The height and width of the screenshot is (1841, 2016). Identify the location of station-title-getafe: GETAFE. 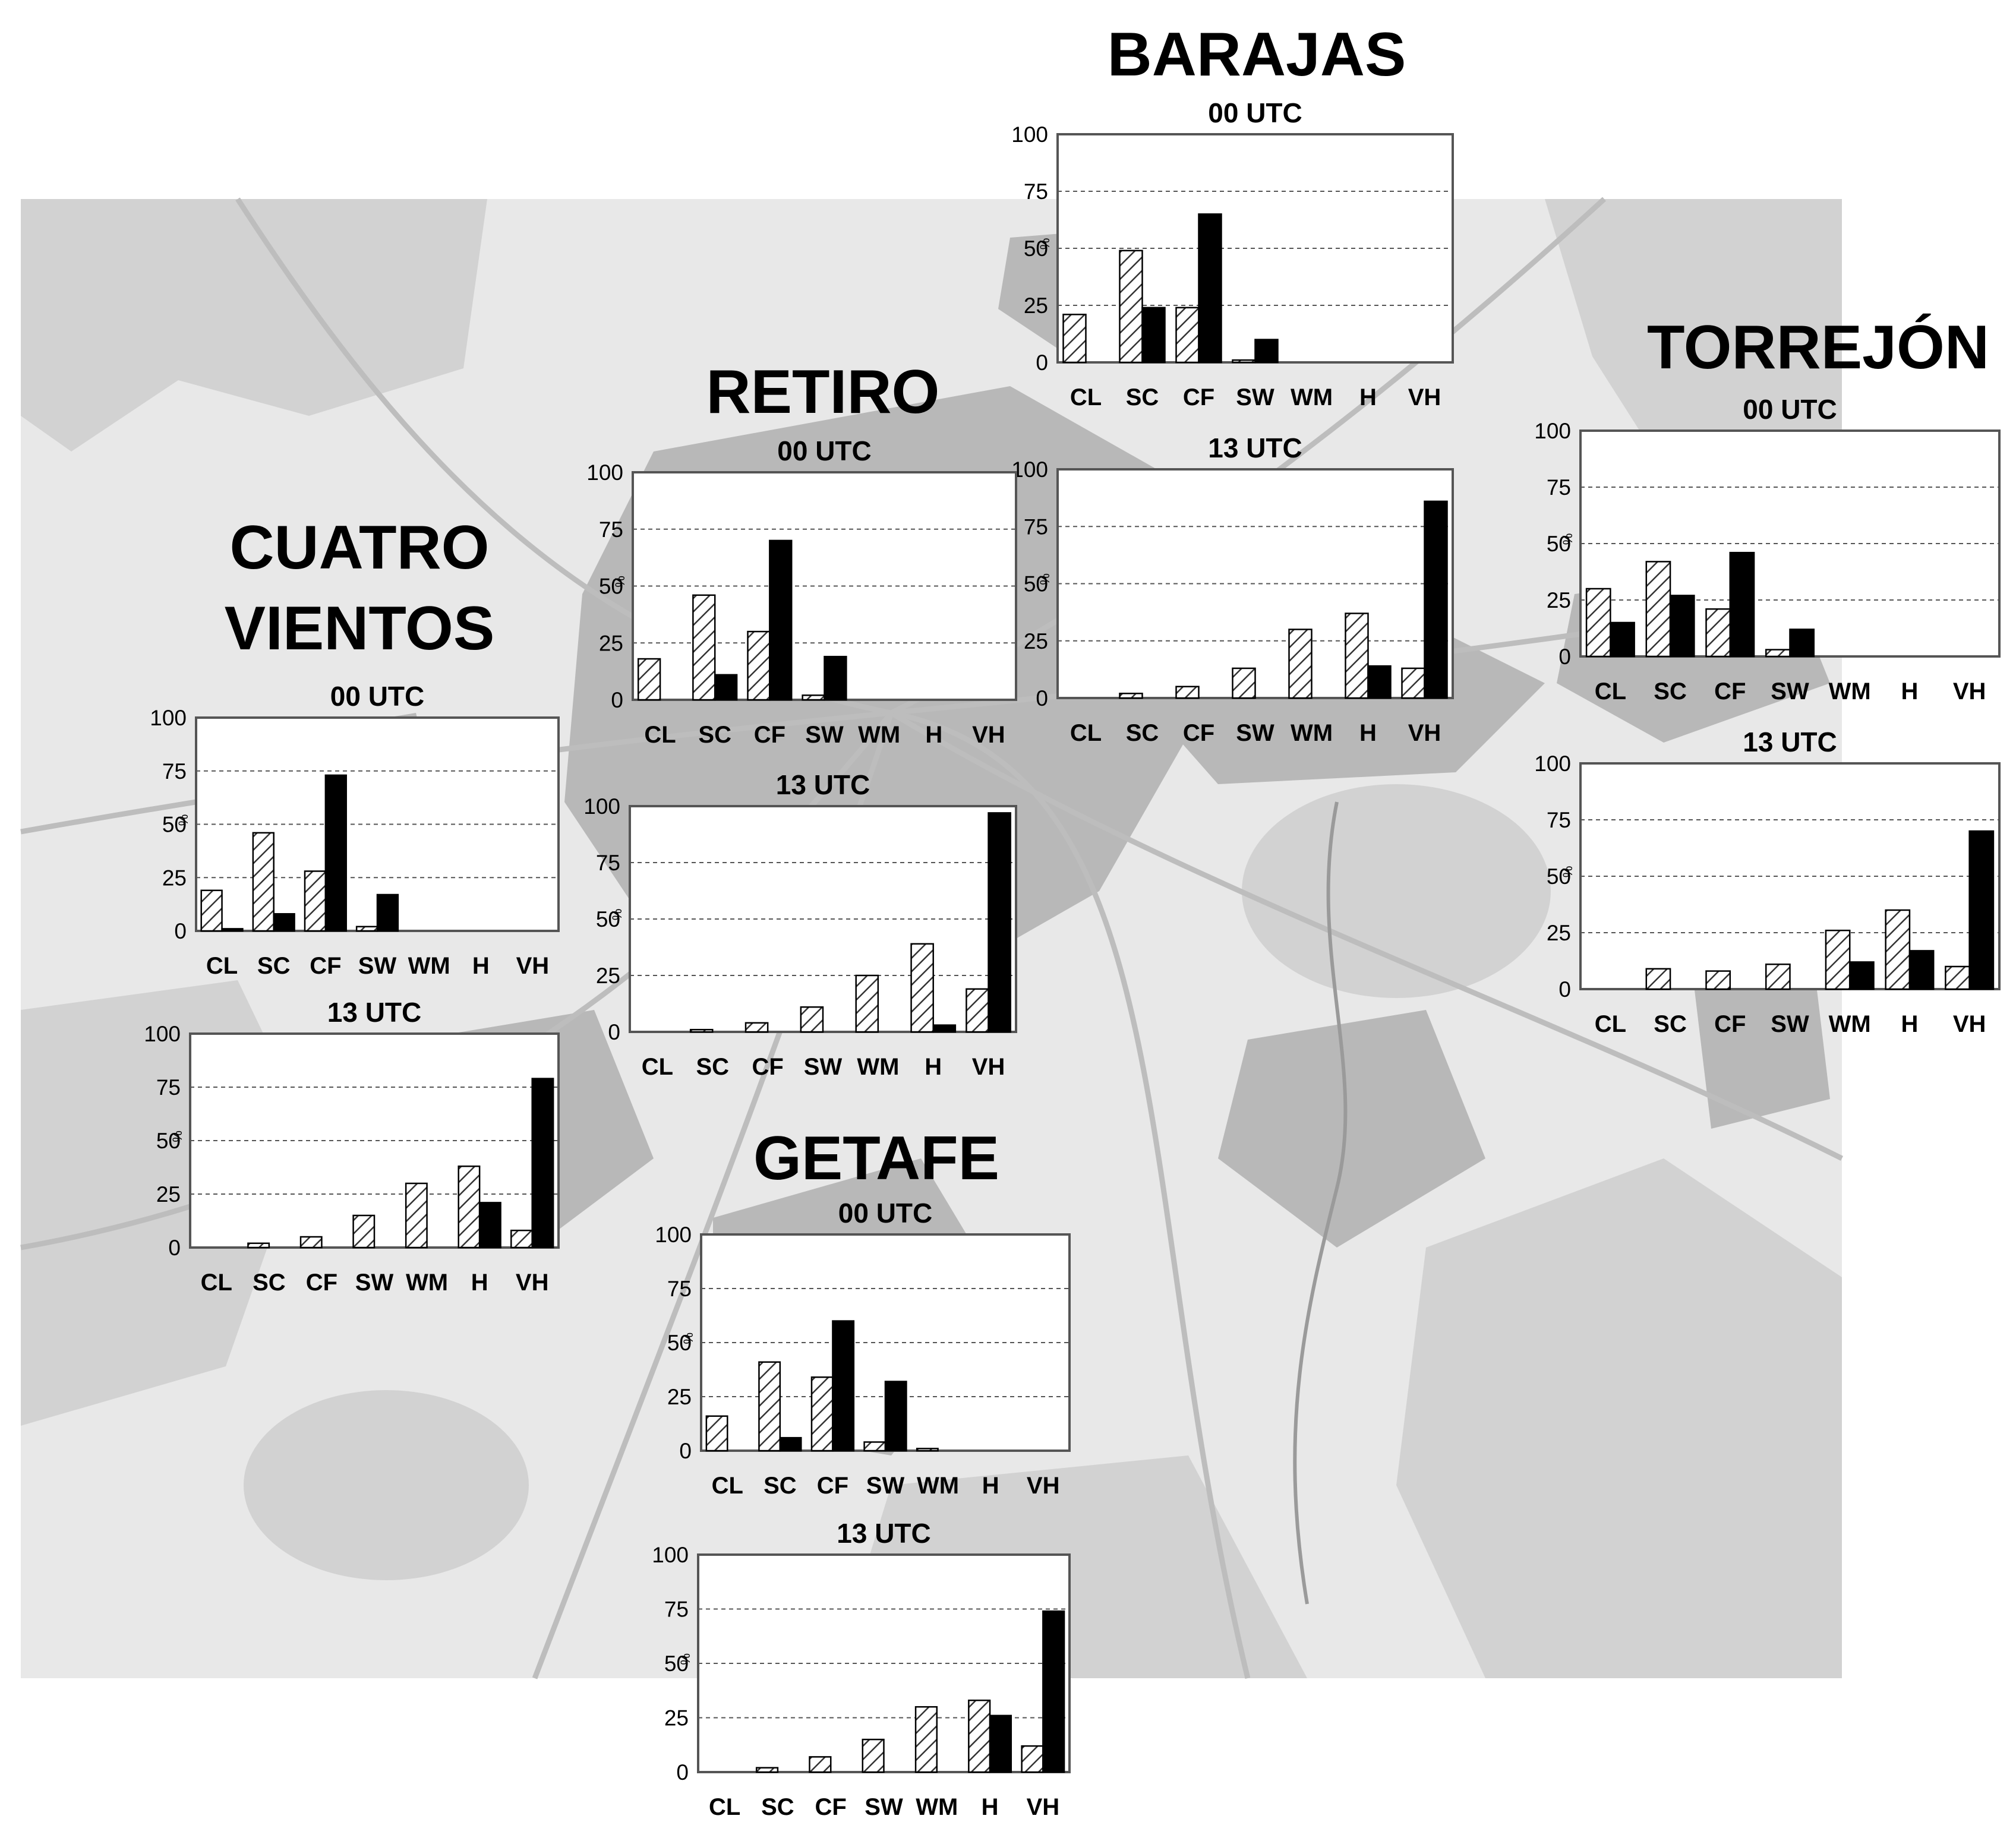
(876, 1159).